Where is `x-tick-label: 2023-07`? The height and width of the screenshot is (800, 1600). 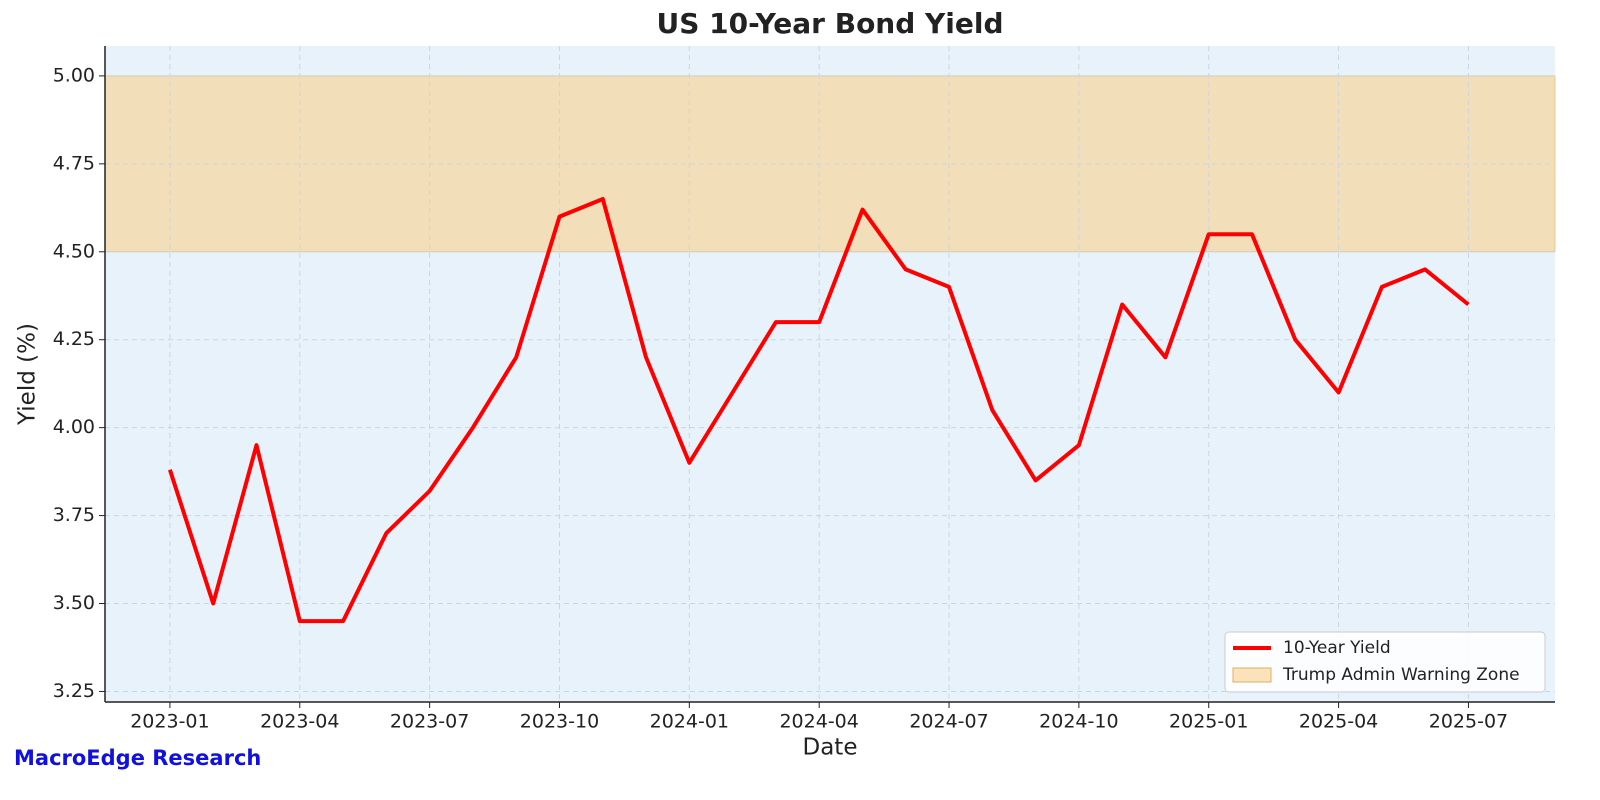
x-tick-label: 2023-07 is located at coordinates (429, 722).